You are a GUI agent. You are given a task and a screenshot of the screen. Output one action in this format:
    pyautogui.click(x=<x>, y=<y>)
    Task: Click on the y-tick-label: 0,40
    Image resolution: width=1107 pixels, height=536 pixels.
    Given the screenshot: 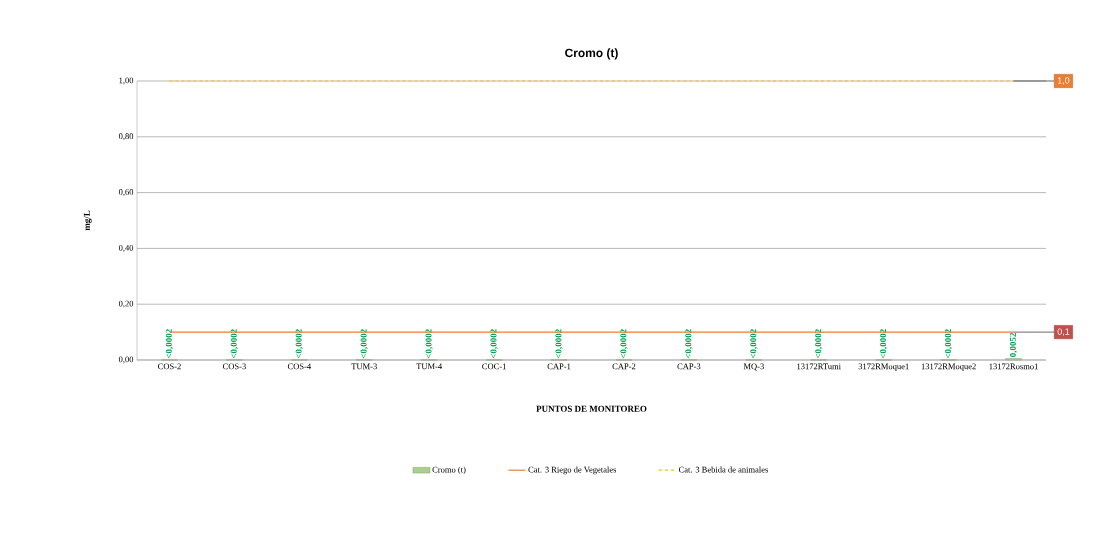 What is the action you would take?
    pyautogui.click(x=126, y=248)
    